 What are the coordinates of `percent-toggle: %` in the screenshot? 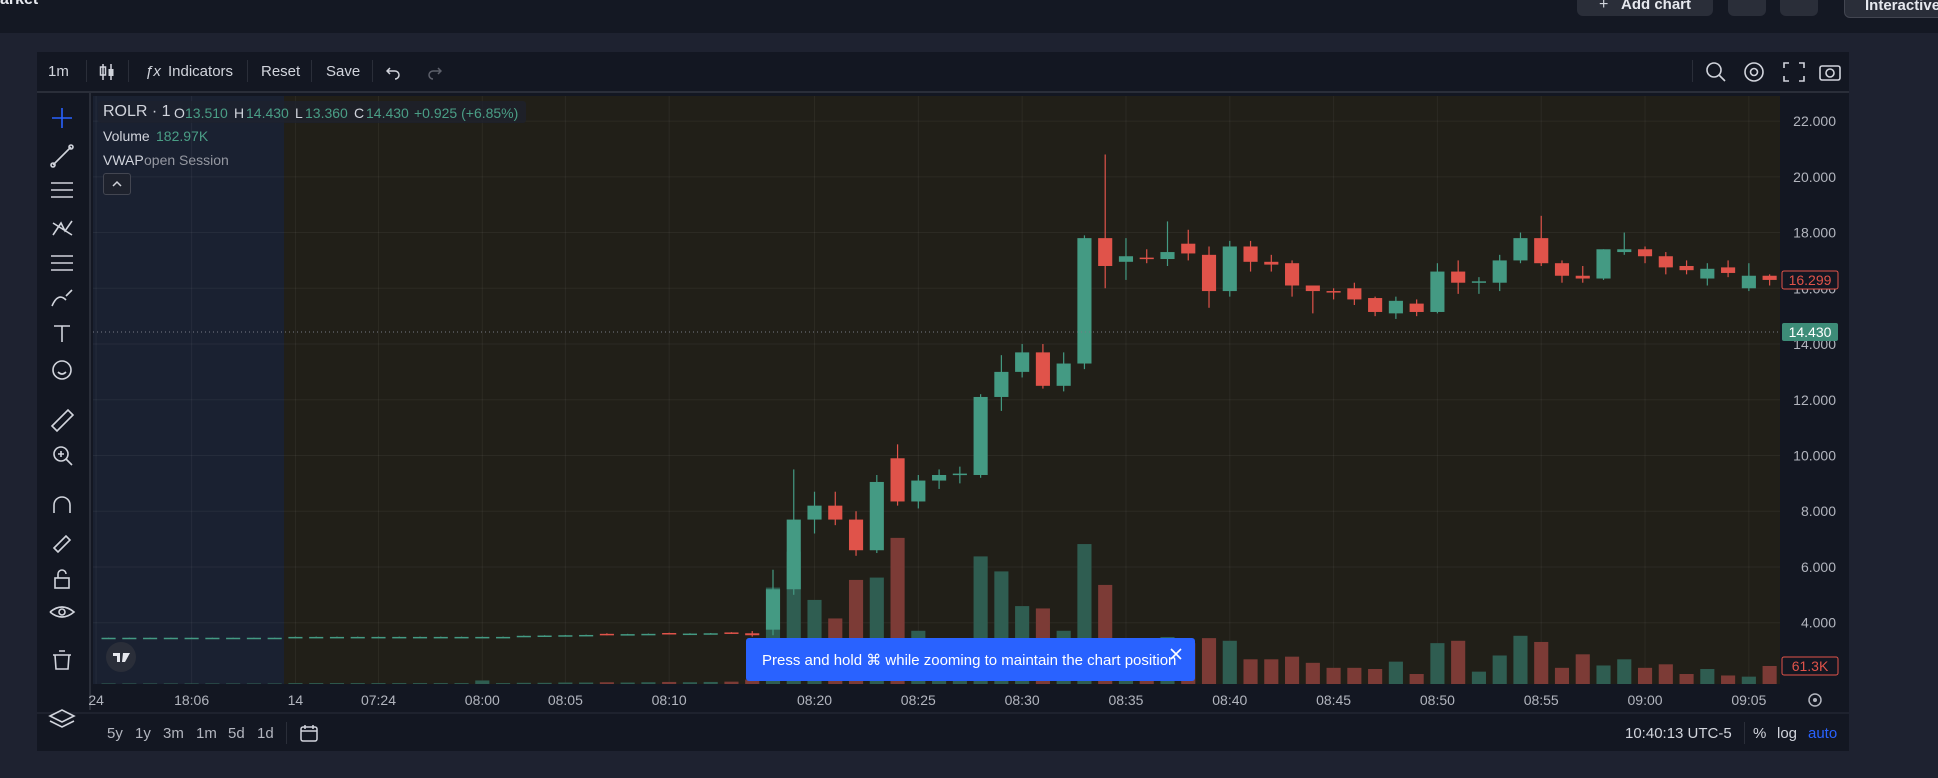 It's located at (1760, 733).